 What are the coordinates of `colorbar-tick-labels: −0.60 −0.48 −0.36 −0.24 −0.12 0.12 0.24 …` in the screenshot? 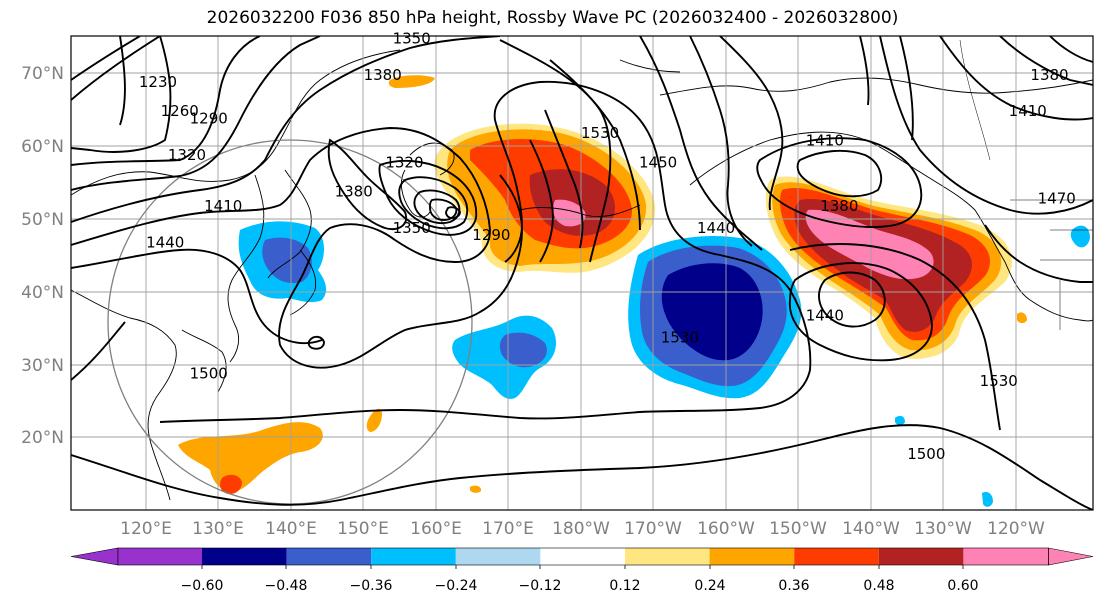 It's located at (580, 586).